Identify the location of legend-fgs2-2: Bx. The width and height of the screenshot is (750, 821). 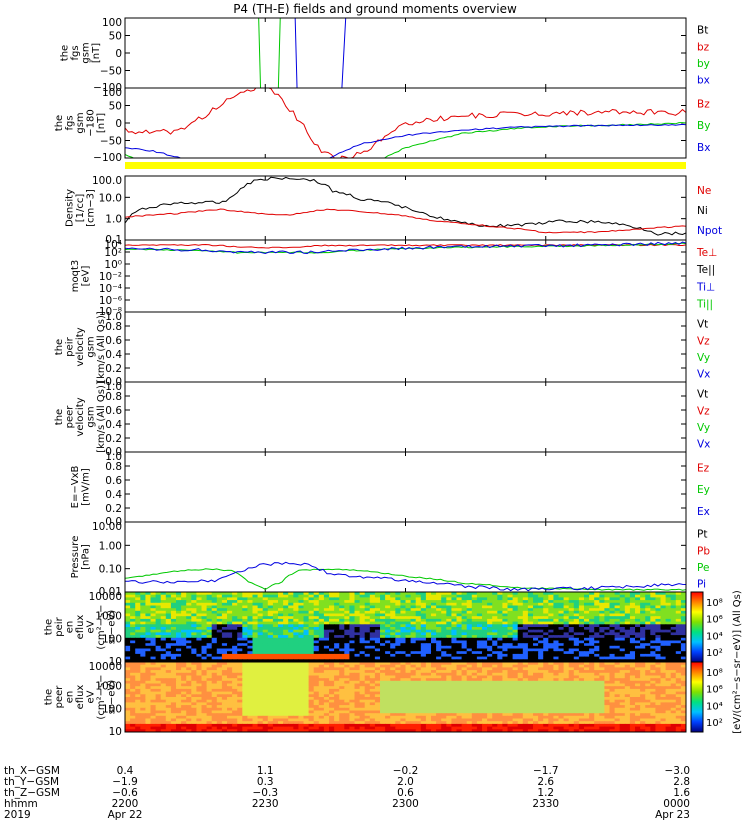
(703, 148).